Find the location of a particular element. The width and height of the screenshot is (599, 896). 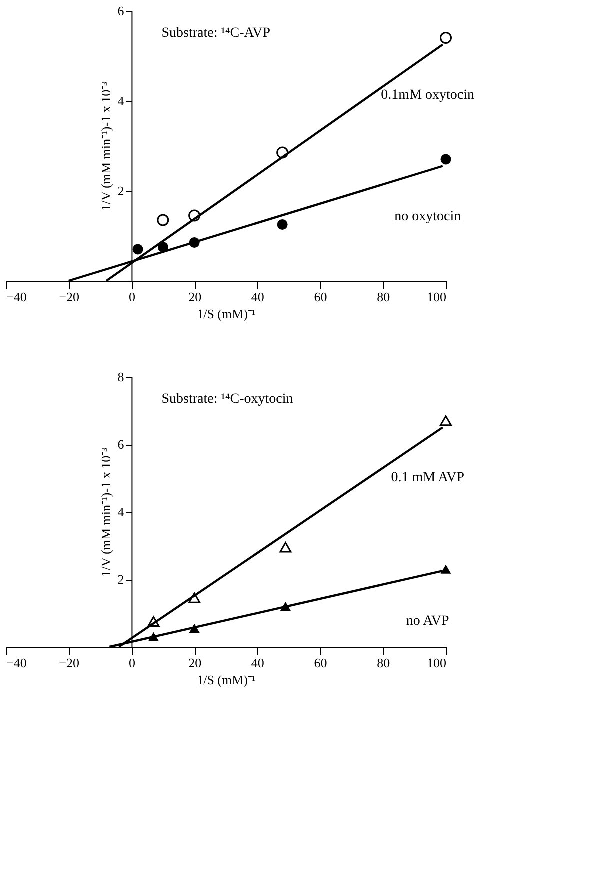

annotation: Substrate: ¹⁴C-oxytocin is located at coordinates (228, 399).